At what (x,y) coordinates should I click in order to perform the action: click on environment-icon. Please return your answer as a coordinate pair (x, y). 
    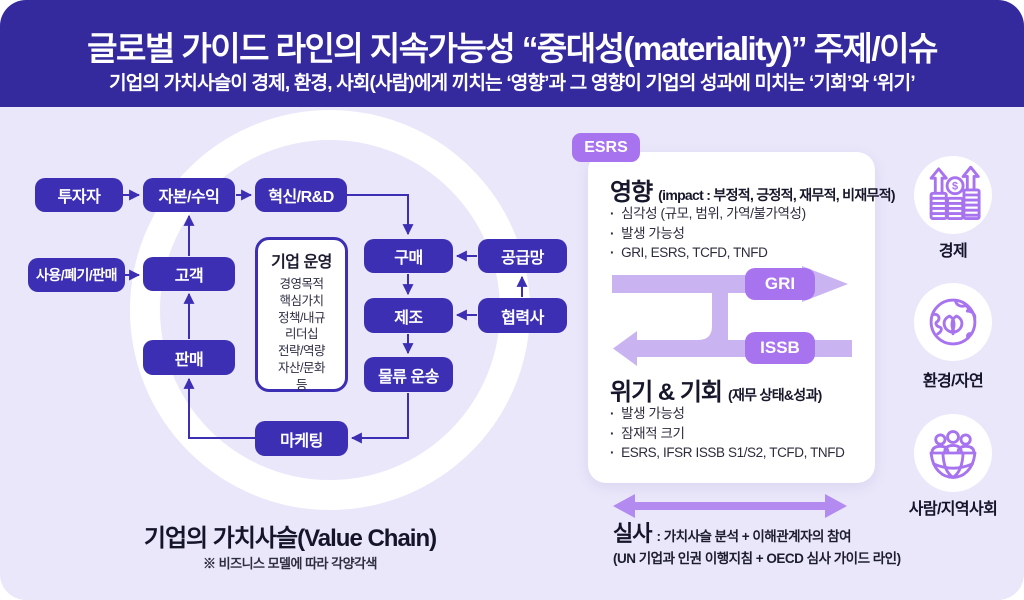
    Looking at the image, I should click on (953, 322).